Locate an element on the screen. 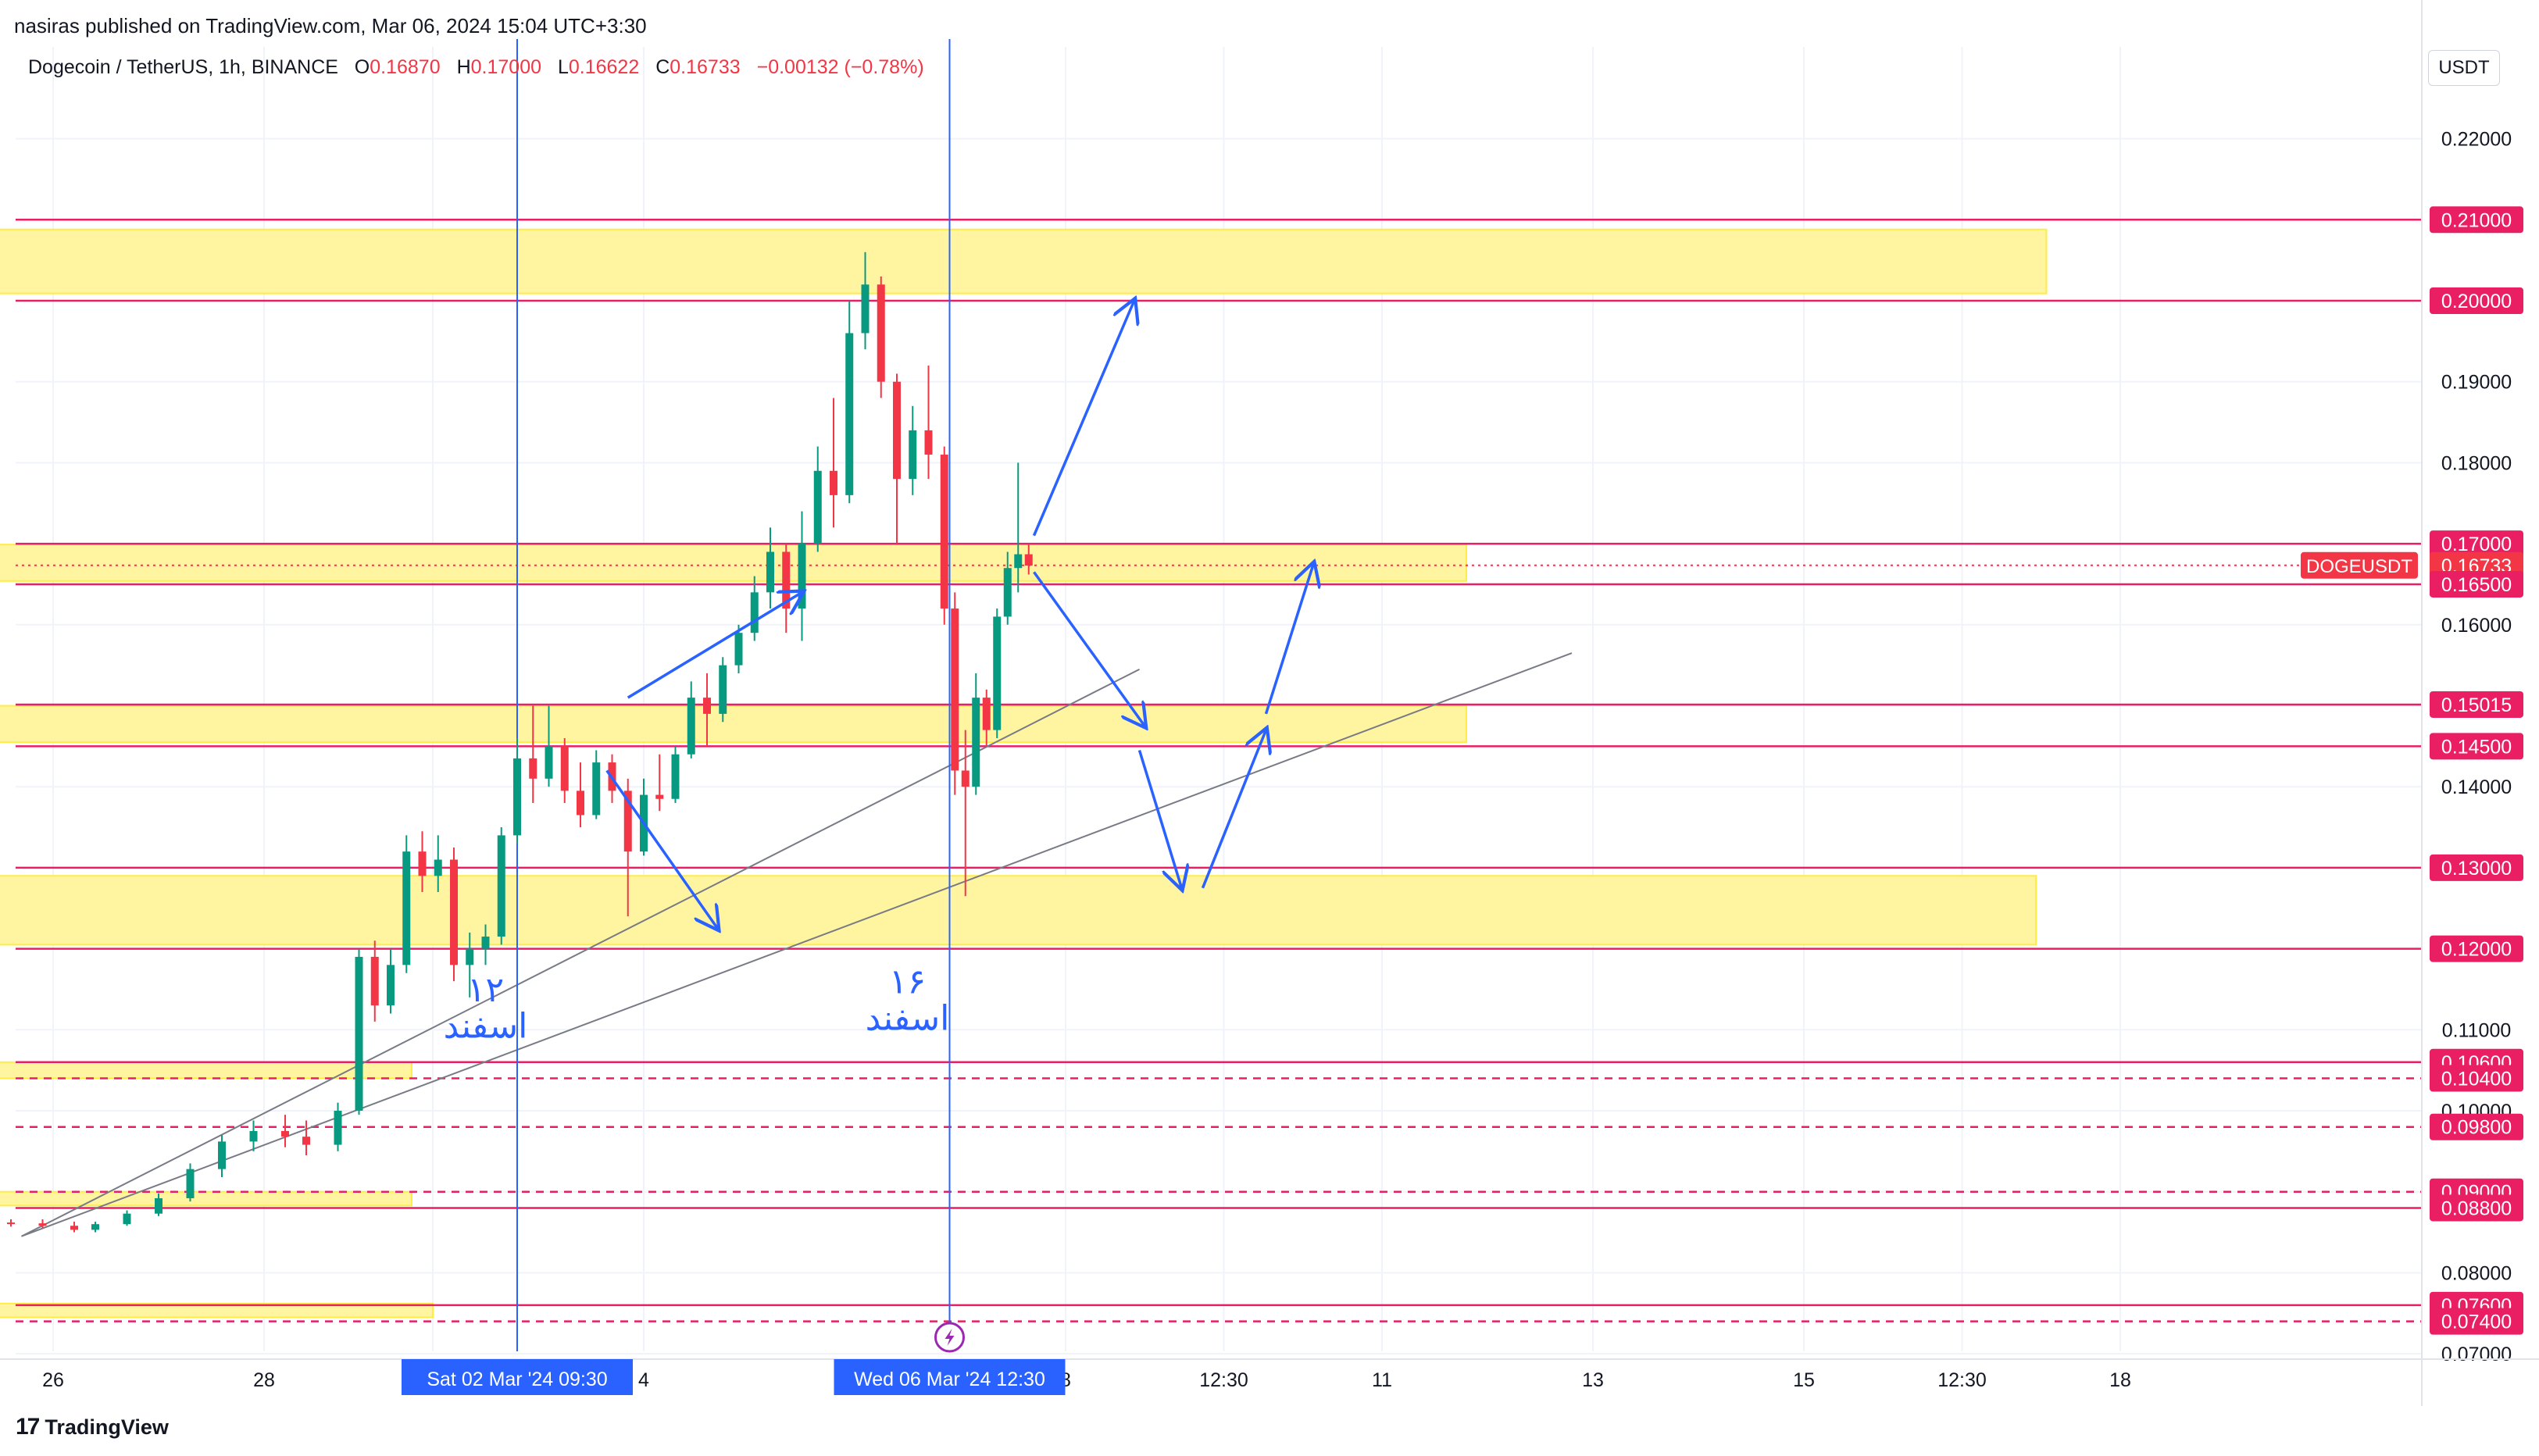 The image size is (2539, 1456). price-label: 0.10400 is located at coordinates (2477, 1079).